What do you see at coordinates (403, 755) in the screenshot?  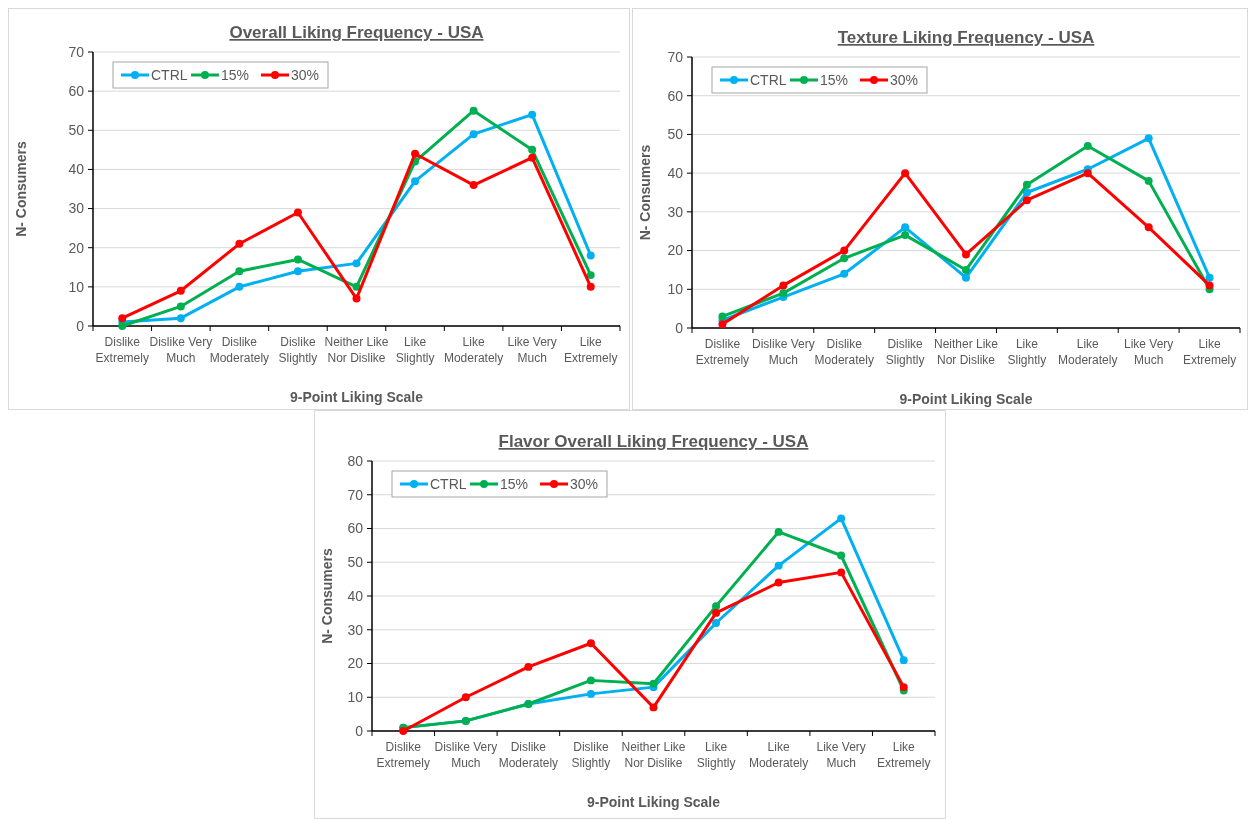 I see `x-tick-label: Dislike Extremely` at bounding box center [403, 755].